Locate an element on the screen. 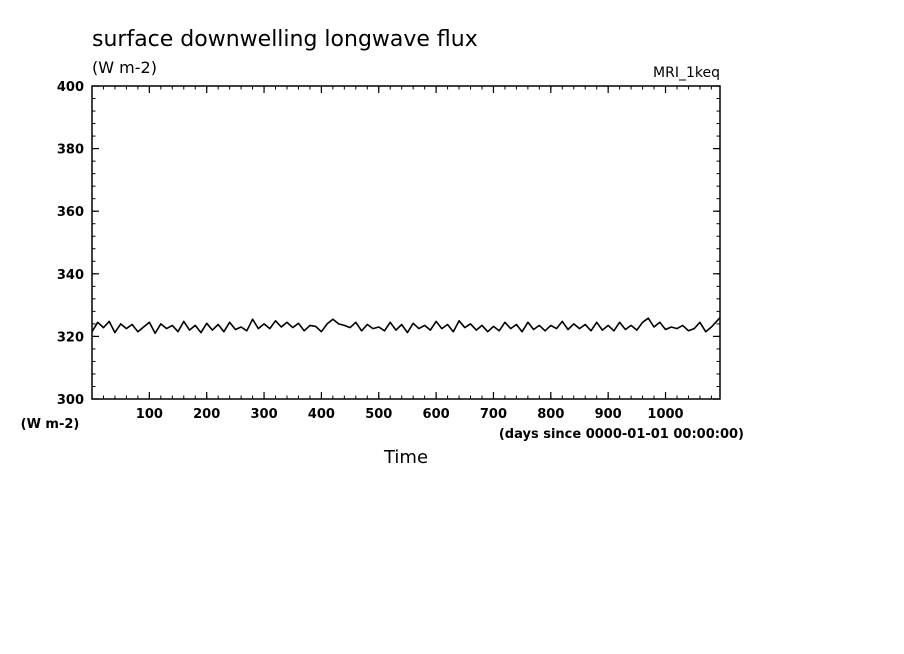 This screenshot has width=904, height=654. y-tick-label: 360 is located at coordinates (70, 212).